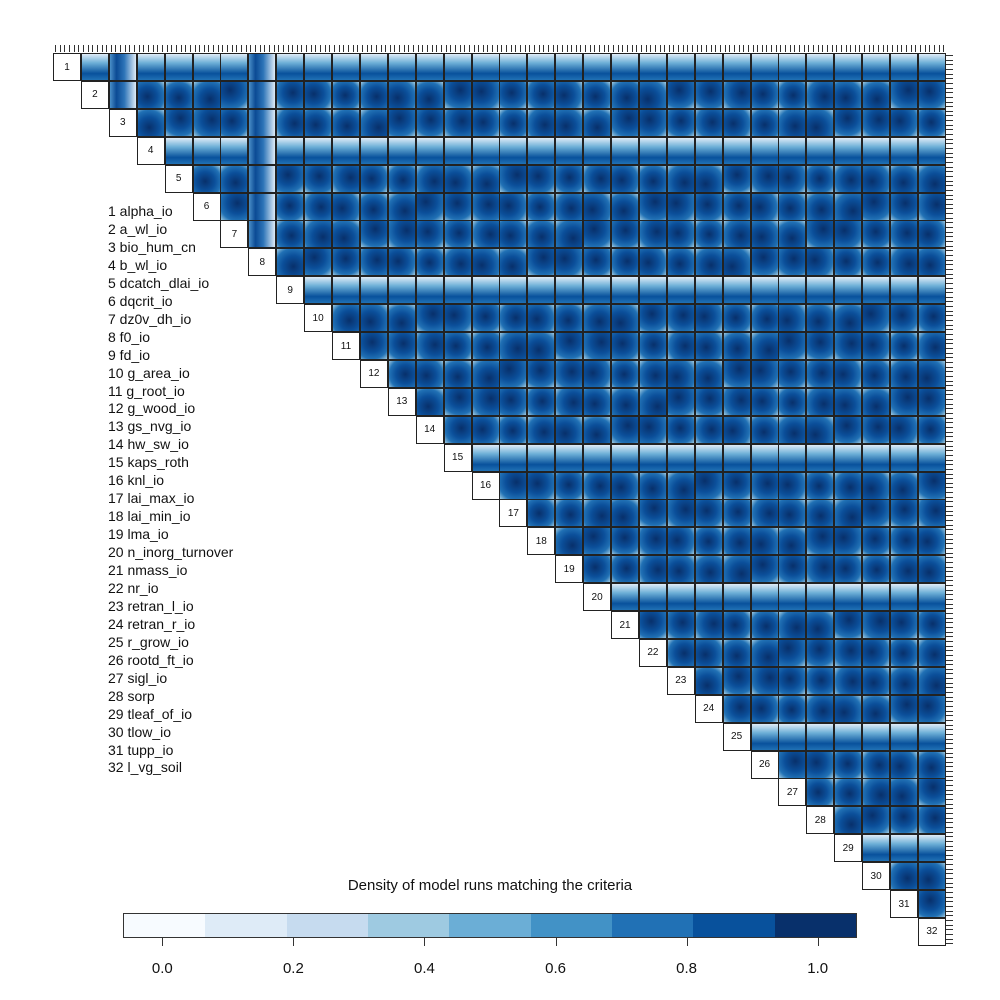 This screenshot has width=1000, height=1000. What do you see at coordinates (138, 264) in the screenshot?
I see `variable-label: 4 b_wl_io` at bounding box center [138, 264].